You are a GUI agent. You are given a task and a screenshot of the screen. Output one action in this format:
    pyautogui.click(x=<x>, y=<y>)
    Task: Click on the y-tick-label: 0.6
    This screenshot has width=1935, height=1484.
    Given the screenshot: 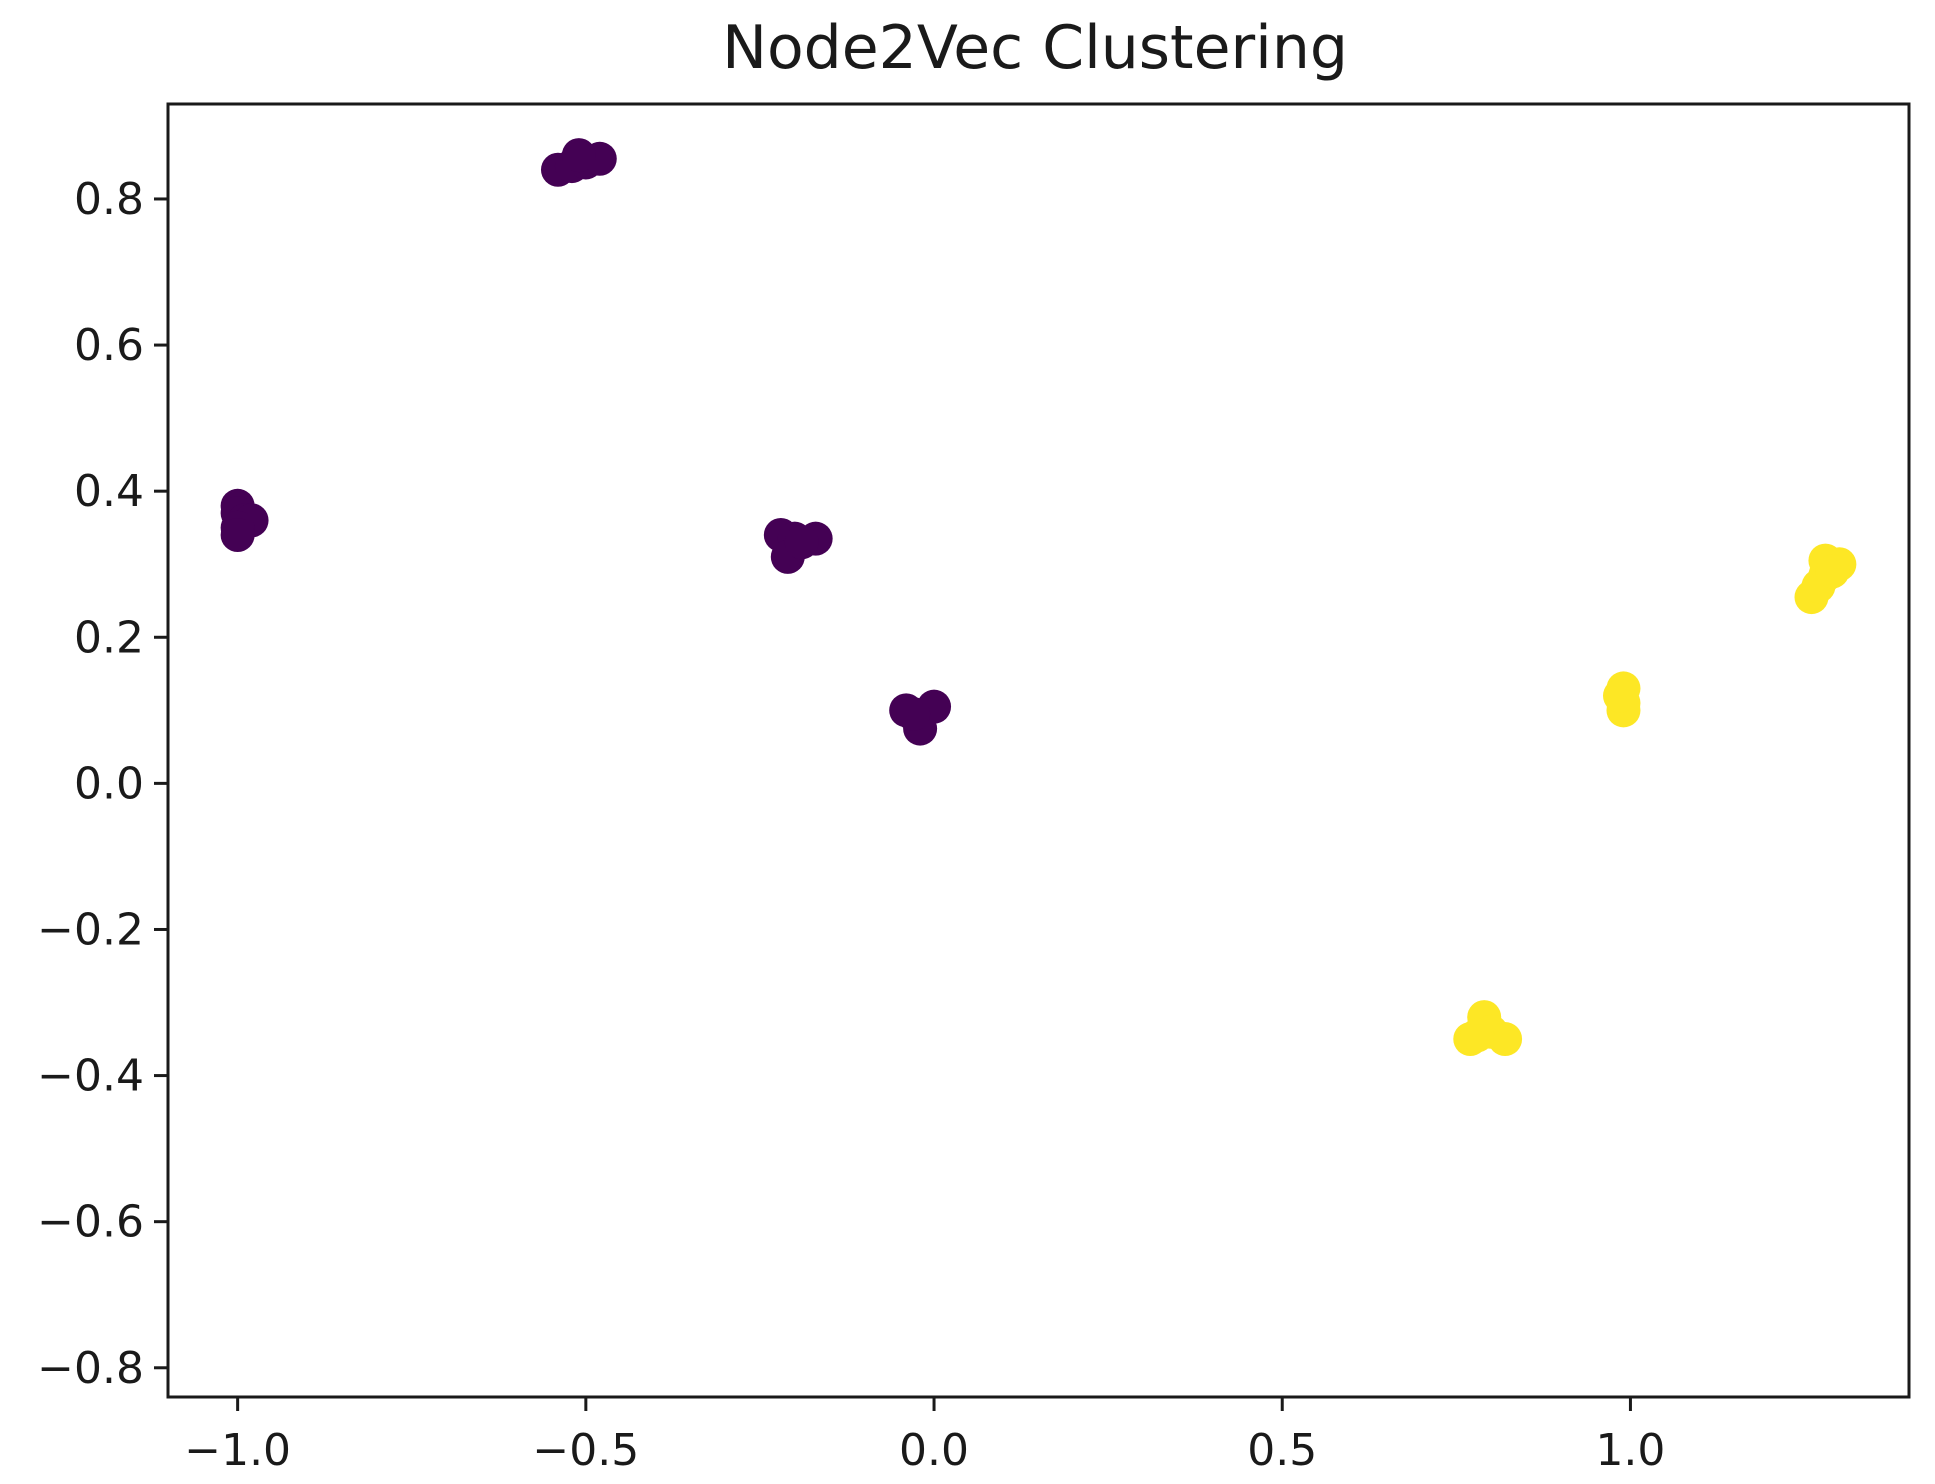 What is the action you would take?
    pyautogui.click(x=109, y=345)
    